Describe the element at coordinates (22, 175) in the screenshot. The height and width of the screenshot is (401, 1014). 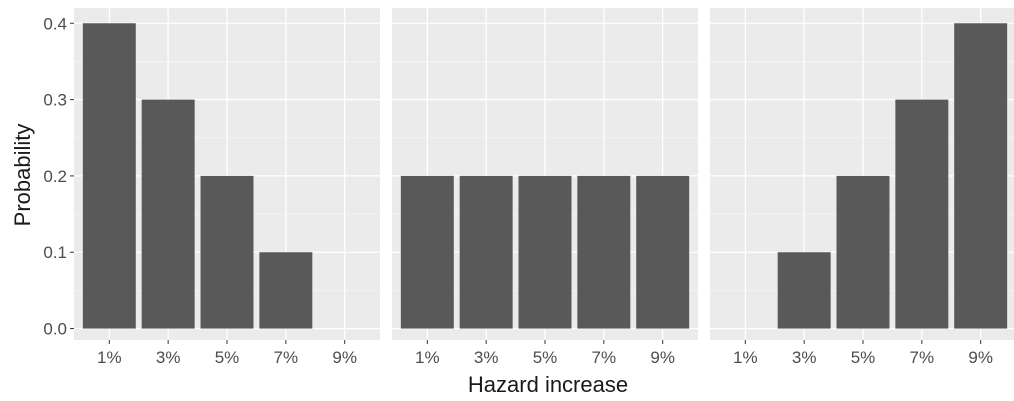
I see `y-axis-title: Probability` at that location.